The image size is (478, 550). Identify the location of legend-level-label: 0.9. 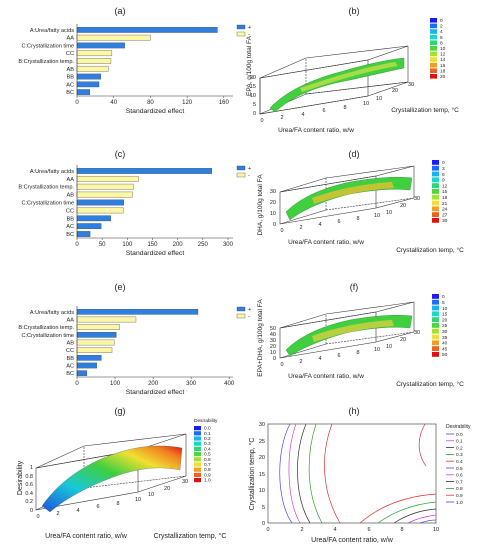
(459, 496).